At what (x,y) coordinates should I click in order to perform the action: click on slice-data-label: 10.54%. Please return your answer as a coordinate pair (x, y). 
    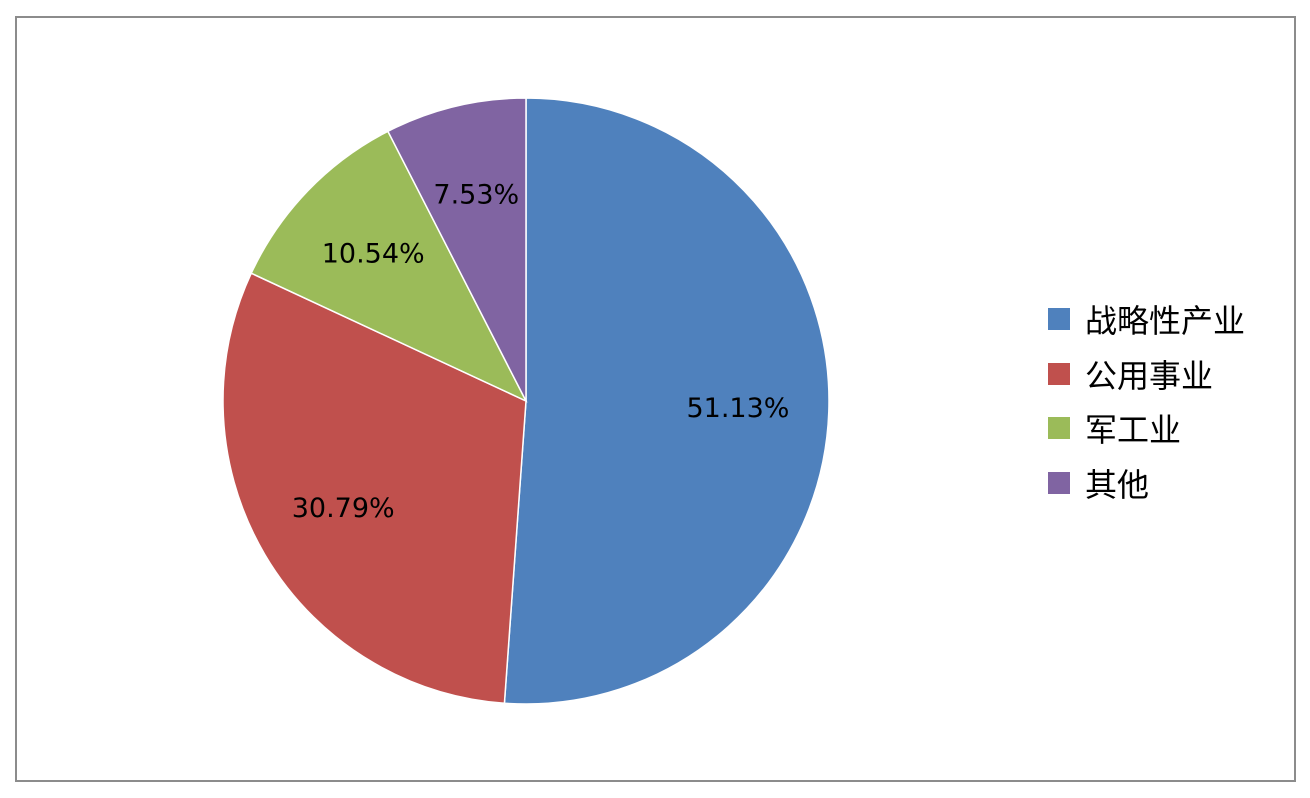
    Looking at the image, I should click on (373, 253).